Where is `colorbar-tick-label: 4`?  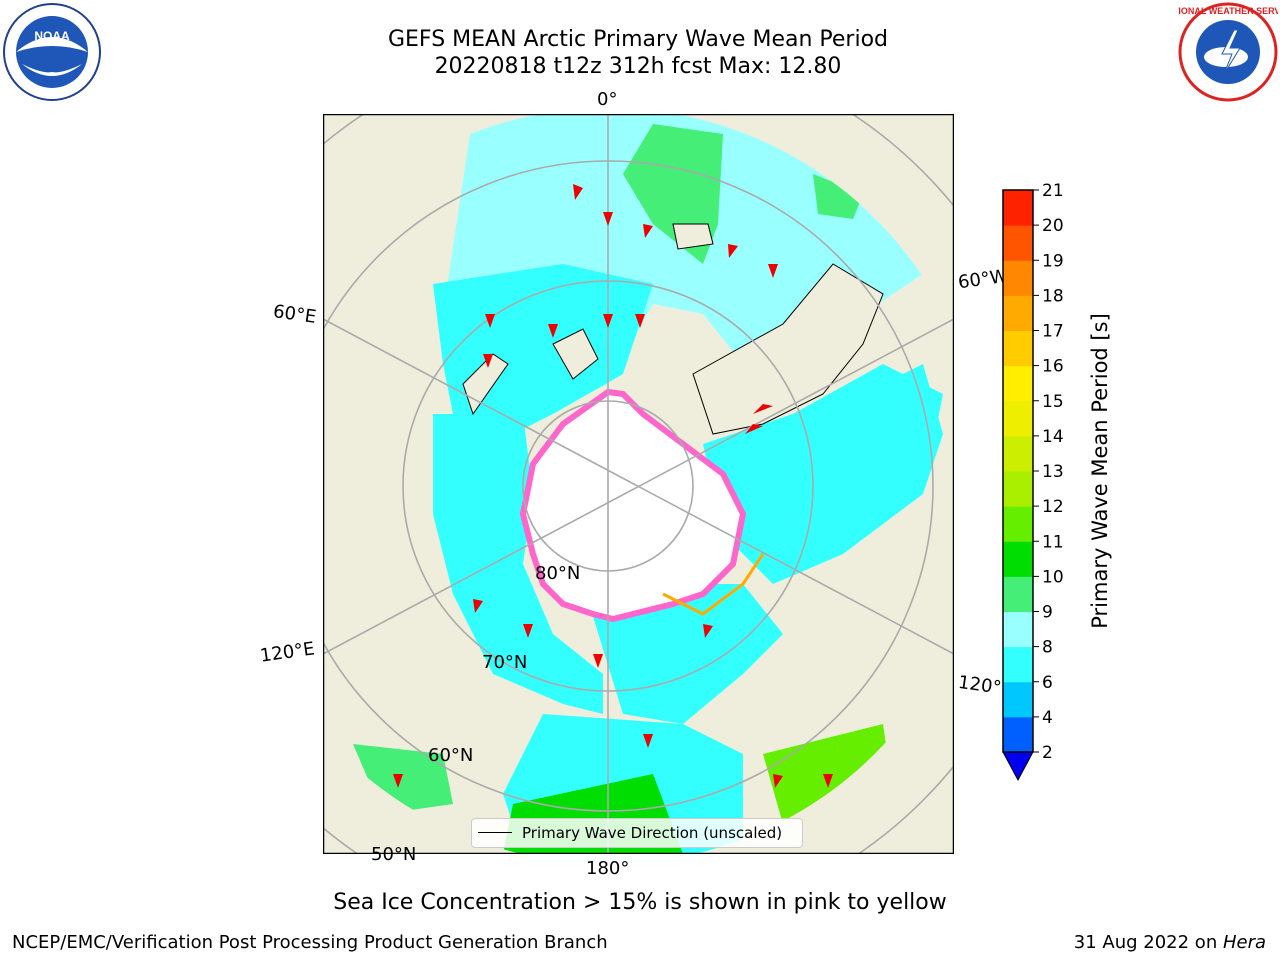 colorbar-tick-label: 4 is located at coordinates (1047, 718).